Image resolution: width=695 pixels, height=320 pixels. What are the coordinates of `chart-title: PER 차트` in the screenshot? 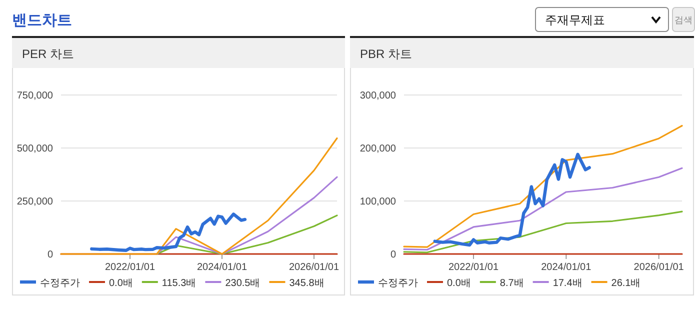 It's located at (48, 54).